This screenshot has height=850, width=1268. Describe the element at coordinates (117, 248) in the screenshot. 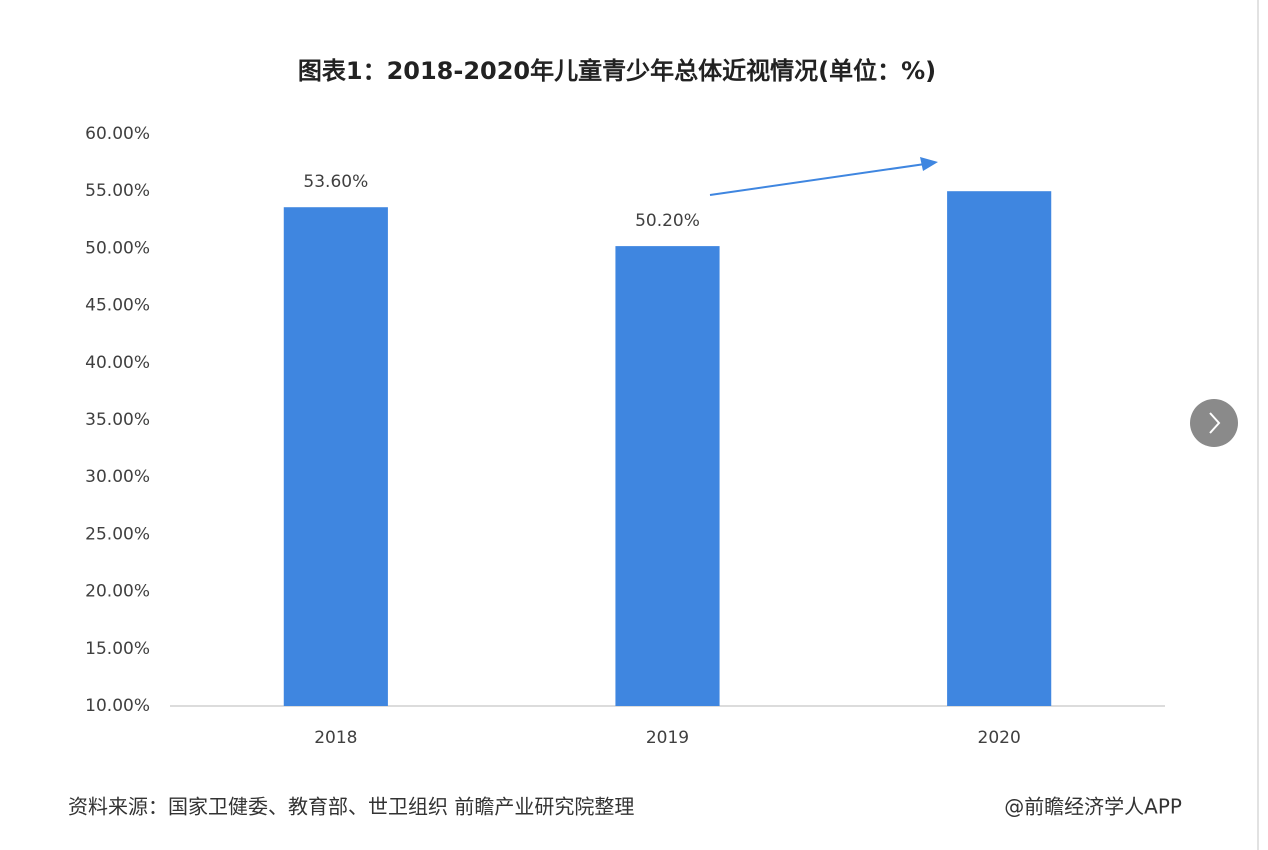

I see `y-tick-label: 50.00%` at that location.